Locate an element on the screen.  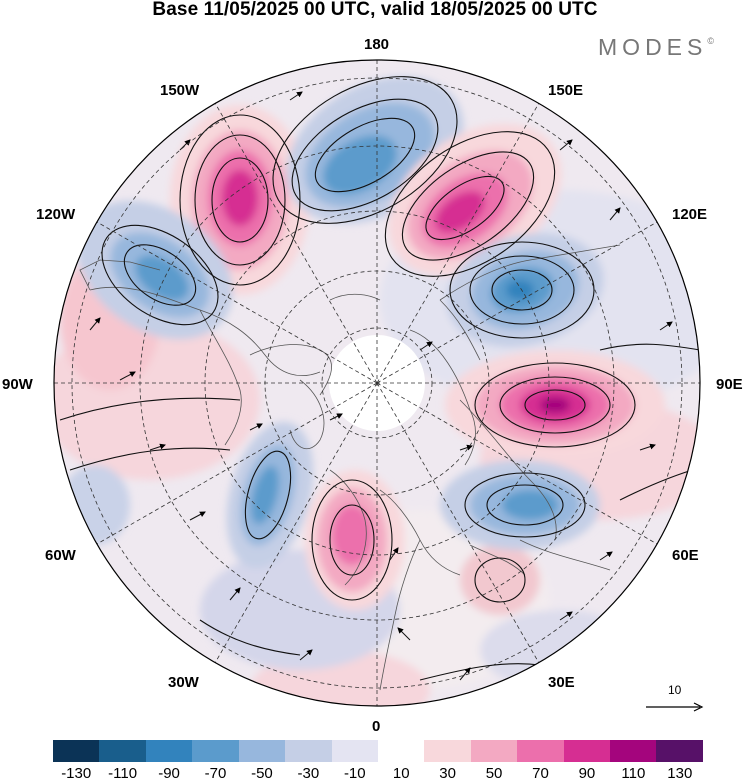
lon-label-150e: 150E is located at coordinates (566, 90).